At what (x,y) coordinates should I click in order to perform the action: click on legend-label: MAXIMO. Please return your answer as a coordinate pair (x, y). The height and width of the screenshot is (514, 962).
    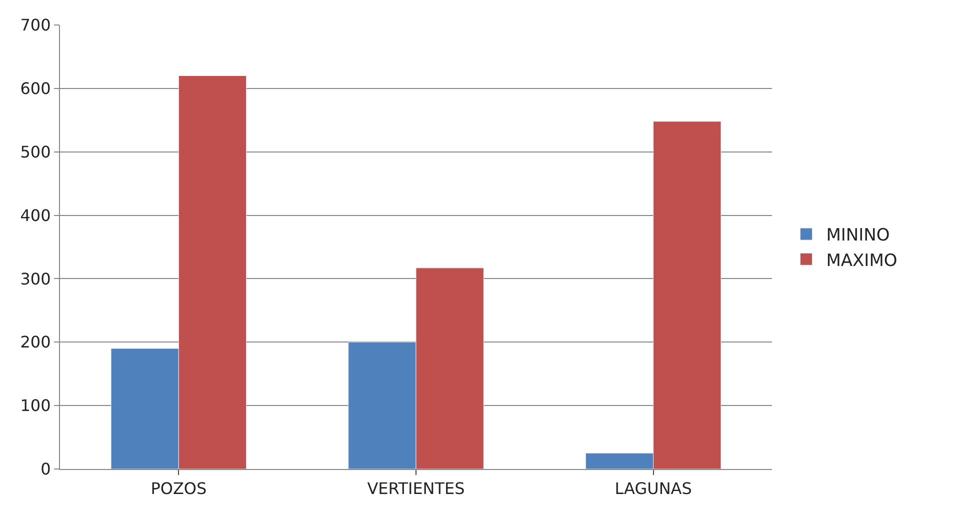
    Looking at the image, I should click on (862, 260).